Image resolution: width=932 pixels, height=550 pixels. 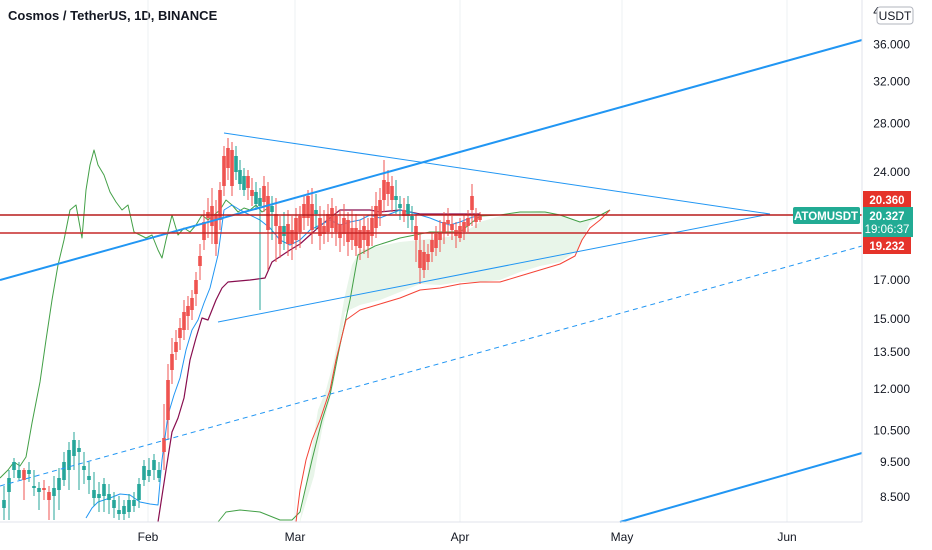 What do you see at coordinates (891, 431) in the screenshot?
I see `y-tick-label: 10.500` at bounding box center [891, 431].